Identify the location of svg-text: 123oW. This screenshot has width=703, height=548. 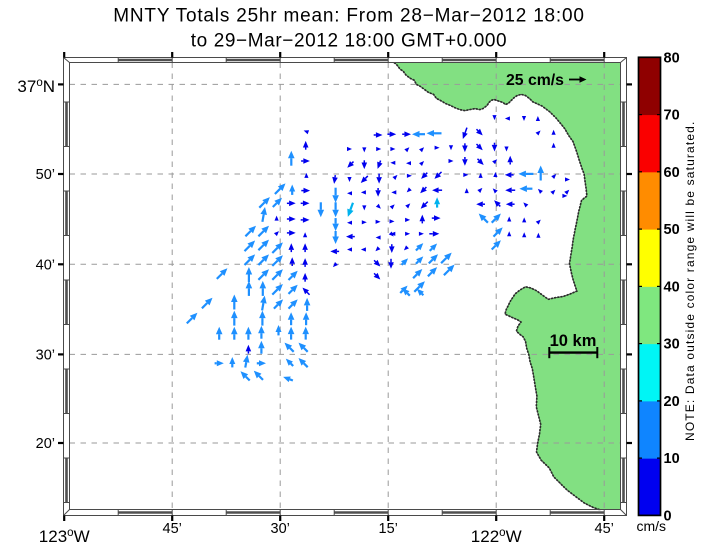
(64, 536).